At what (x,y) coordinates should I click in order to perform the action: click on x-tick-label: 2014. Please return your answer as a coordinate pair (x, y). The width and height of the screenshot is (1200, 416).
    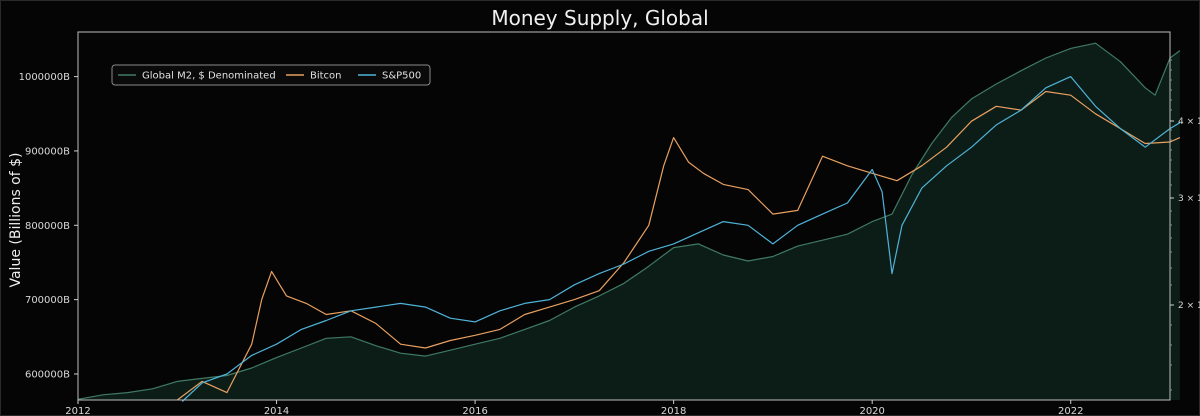
    Looking at the image, I should click on (276, 411).